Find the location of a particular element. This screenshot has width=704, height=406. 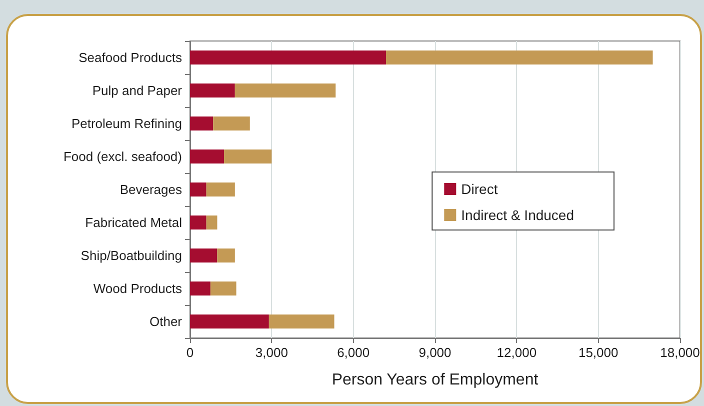

y-tick-label: Beverages is located at coordinates (151, 189).